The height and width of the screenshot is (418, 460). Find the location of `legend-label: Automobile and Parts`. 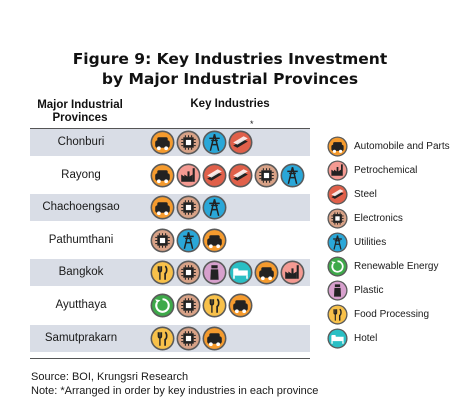

legend-label: Automobile and Parts is located at coordinates (402, 146).